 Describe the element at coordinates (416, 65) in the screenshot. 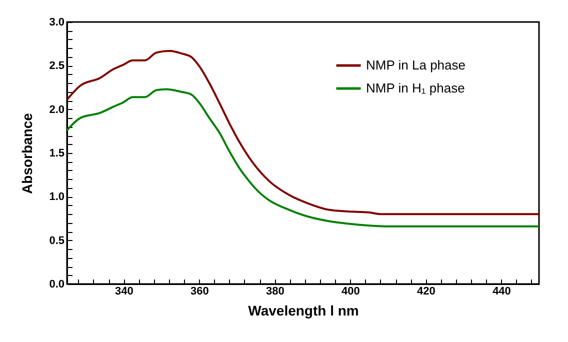

I see `legend-label: NMP in La phase` at that location.